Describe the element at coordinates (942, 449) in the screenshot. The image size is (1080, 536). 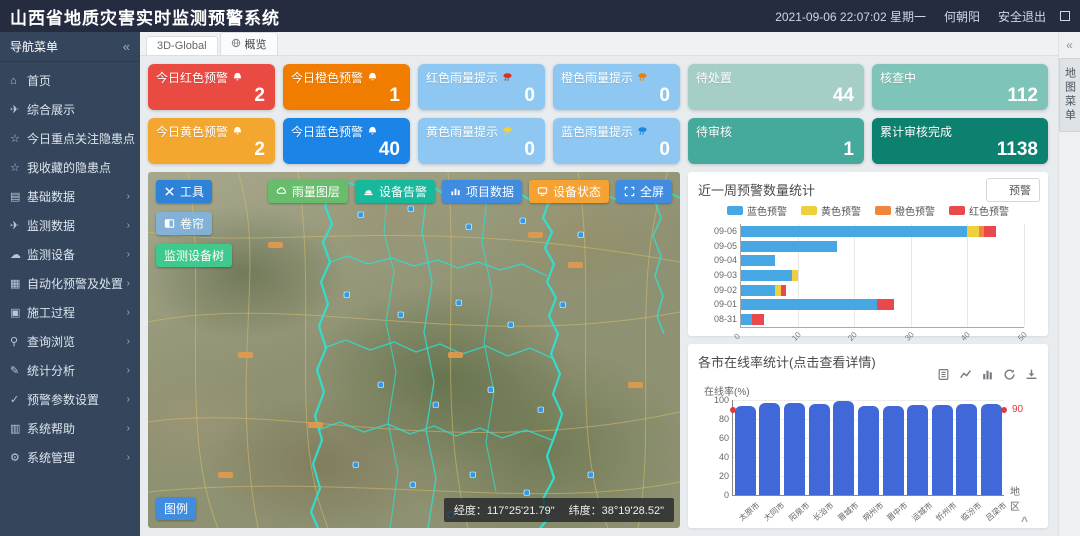
I see `city-bar-忻州市` at that location.